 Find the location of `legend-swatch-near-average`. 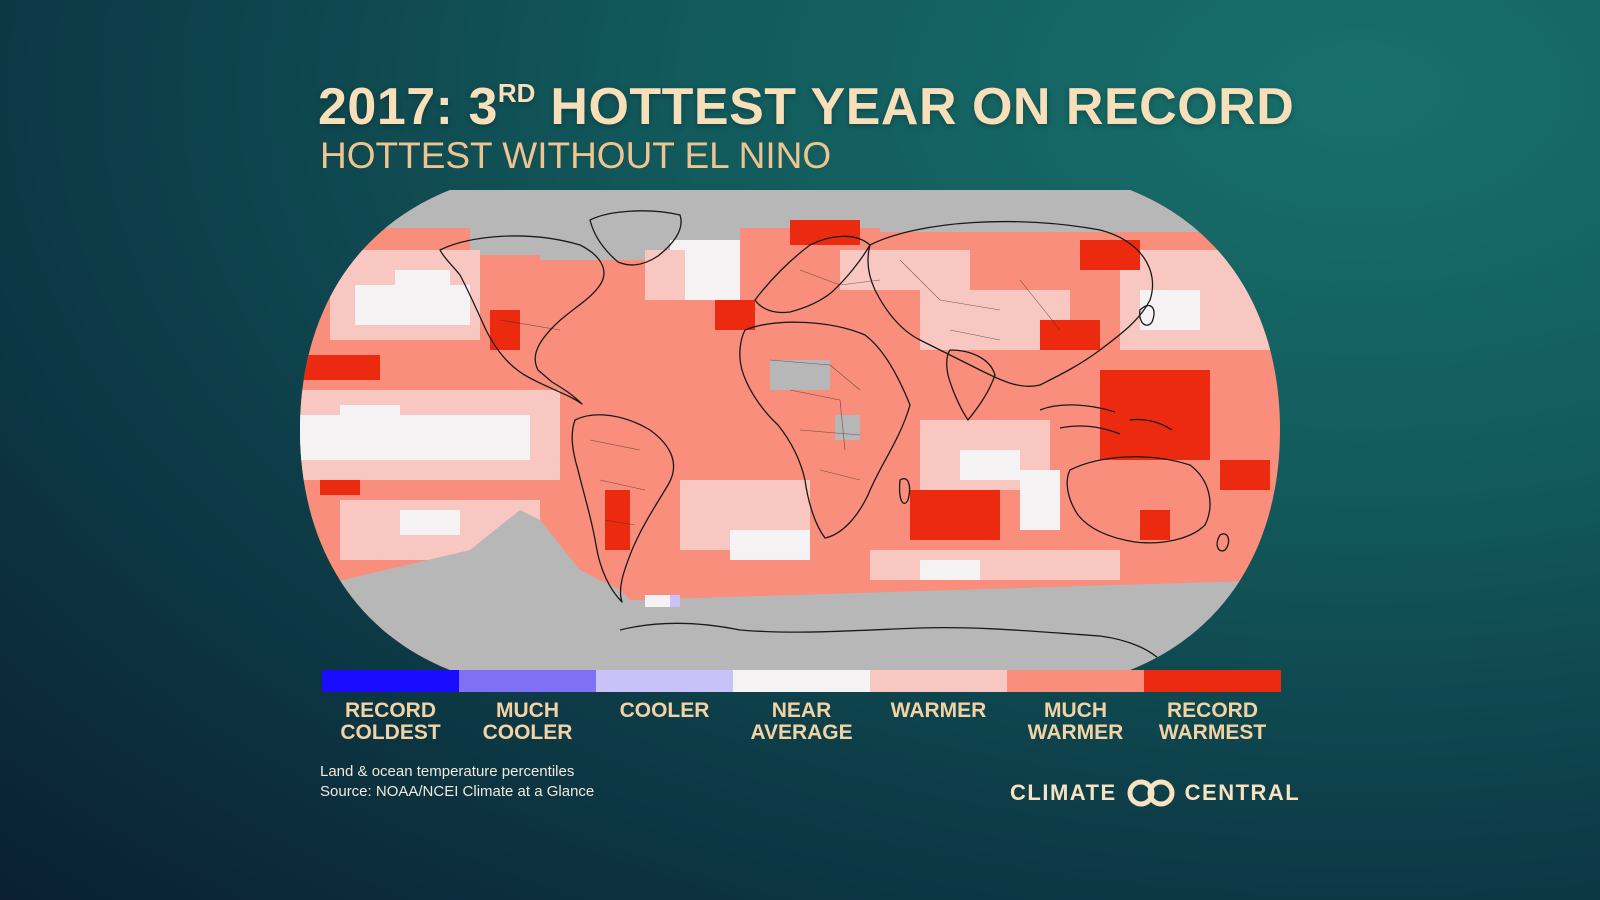

legend-swatch-near-average is located at coordinates (801, 681).